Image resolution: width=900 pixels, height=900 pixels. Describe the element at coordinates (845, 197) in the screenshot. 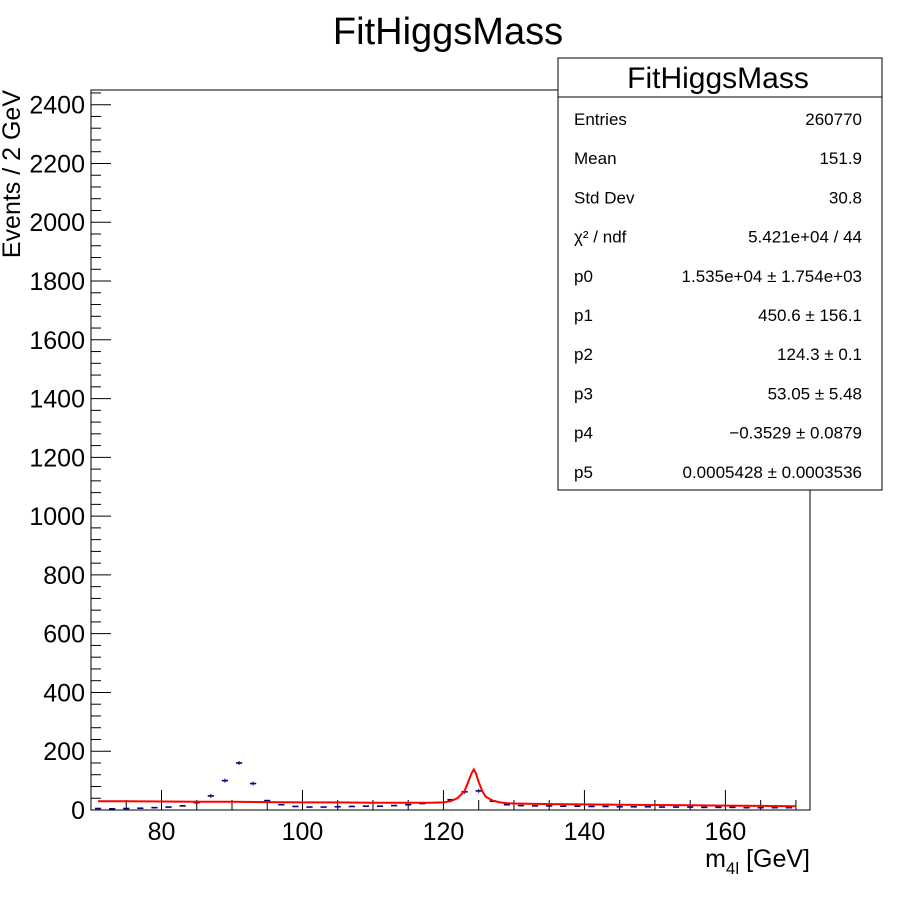

I see `stats-row-value: 30.8` at that location.